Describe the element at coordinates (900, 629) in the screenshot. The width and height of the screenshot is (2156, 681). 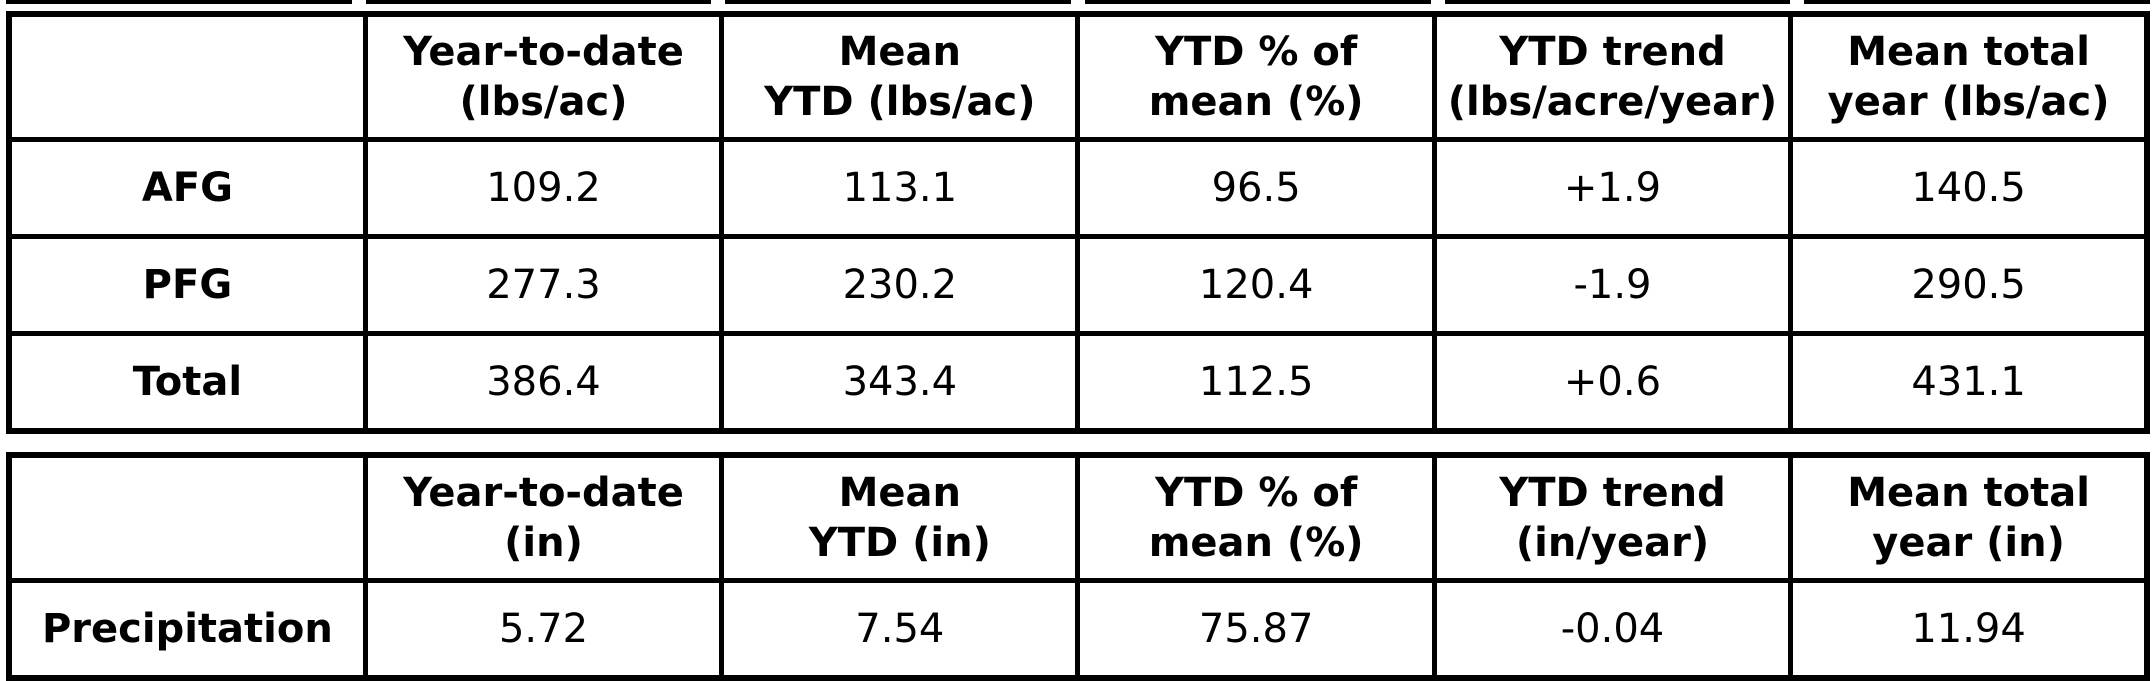
I see `table-cell: 7.54` at that location.